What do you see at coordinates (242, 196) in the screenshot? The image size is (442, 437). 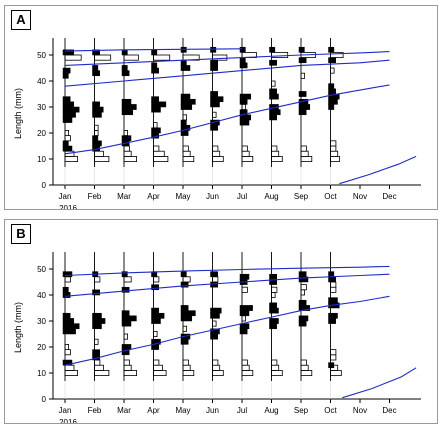 I see `x-tick-label: Jul` at bounding box center [242, 196].